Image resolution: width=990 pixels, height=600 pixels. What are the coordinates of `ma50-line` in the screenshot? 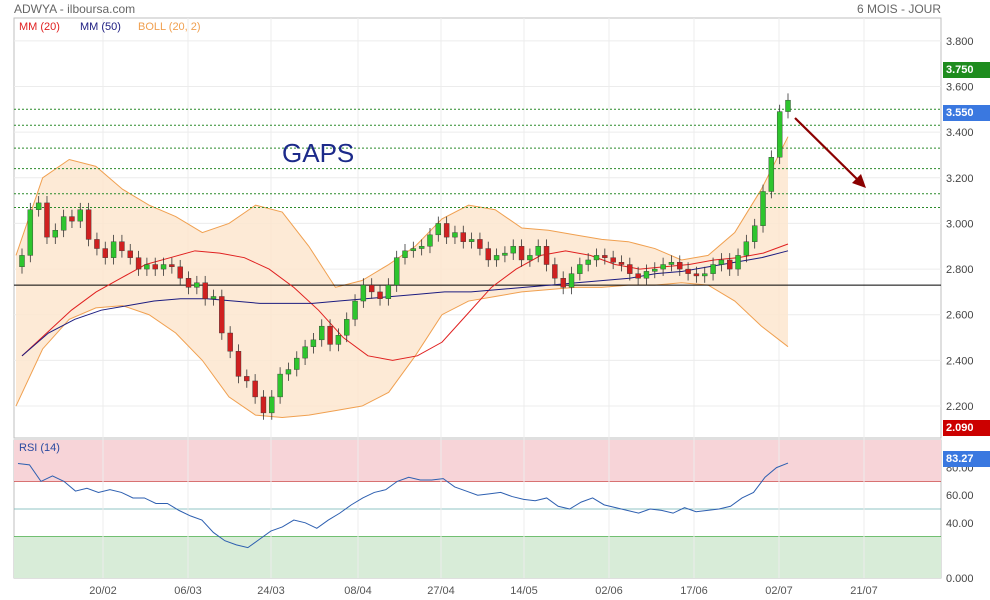 It's located at (405, 303).